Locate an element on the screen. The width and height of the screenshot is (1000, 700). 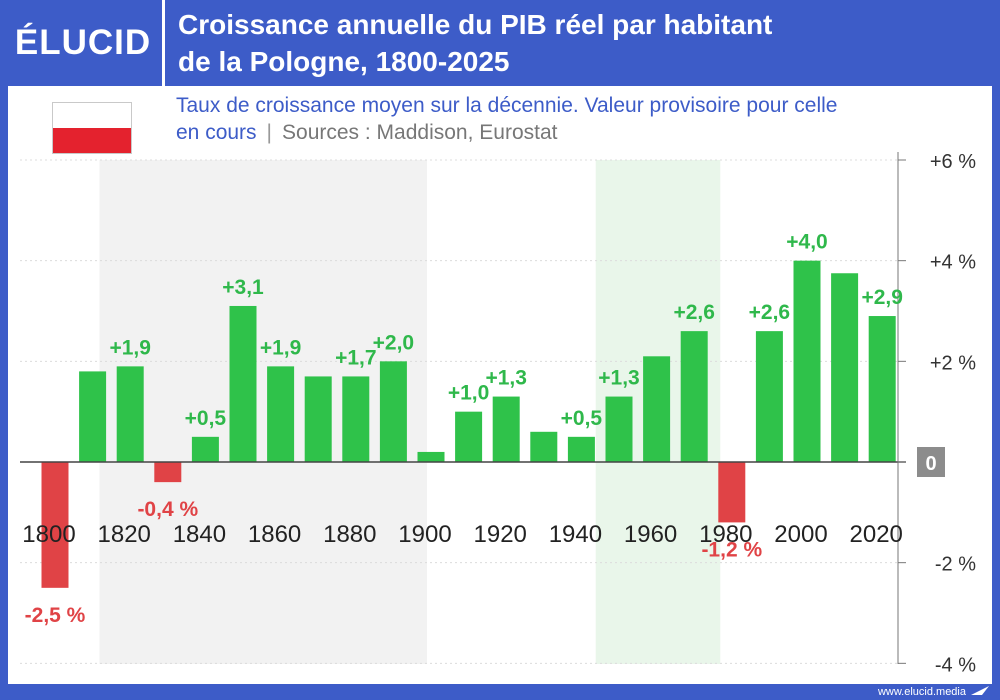
bar-1960 is located at coordinates (657, 409).